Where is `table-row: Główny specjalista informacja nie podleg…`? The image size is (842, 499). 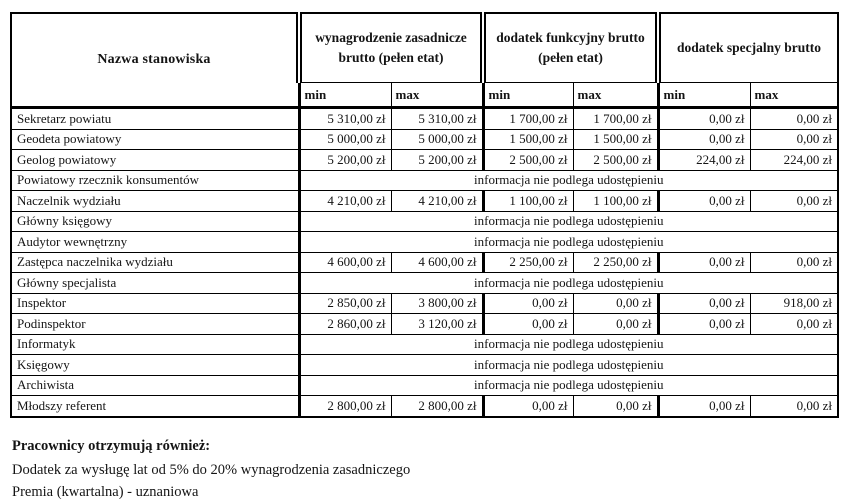 table-row: Główny specjalista informacja nie podleg… is located at coordinates (424, 283).